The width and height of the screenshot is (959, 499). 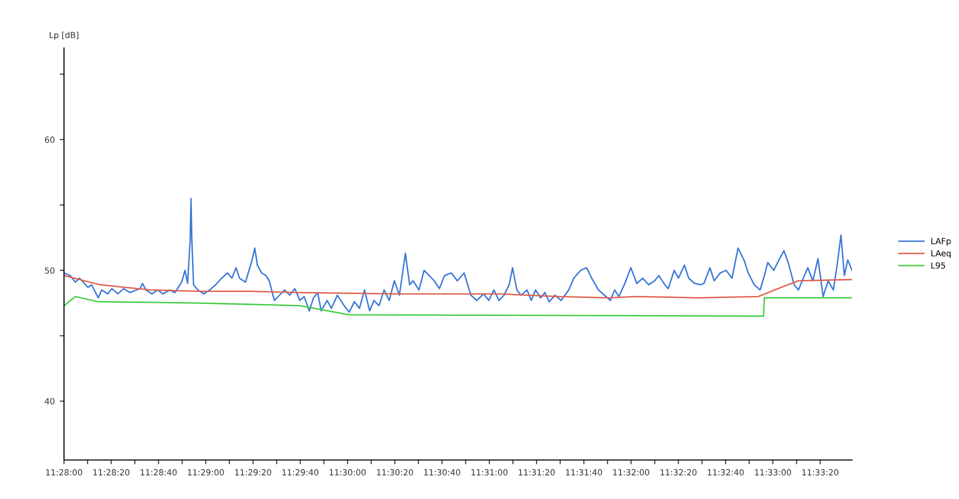 What do you see at coordinates (938, 265) in the screenshot?
I see `legend-label: L95` at bounding box center [938, 265].